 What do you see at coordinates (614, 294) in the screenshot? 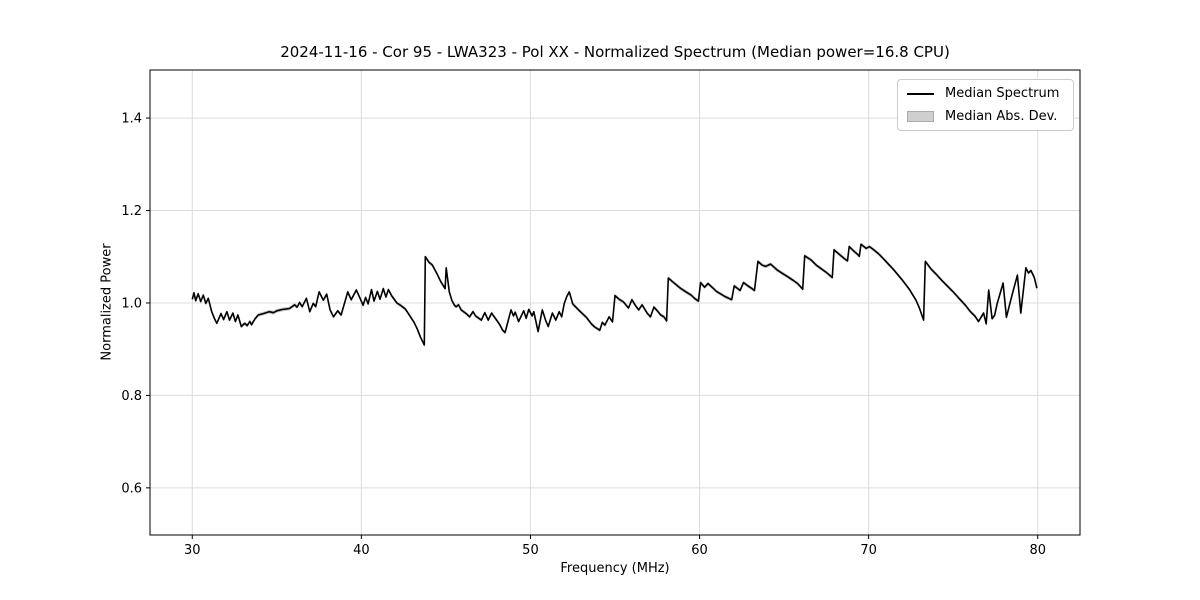
I see `median-spectrum-line` at bounding box center [614, 294].